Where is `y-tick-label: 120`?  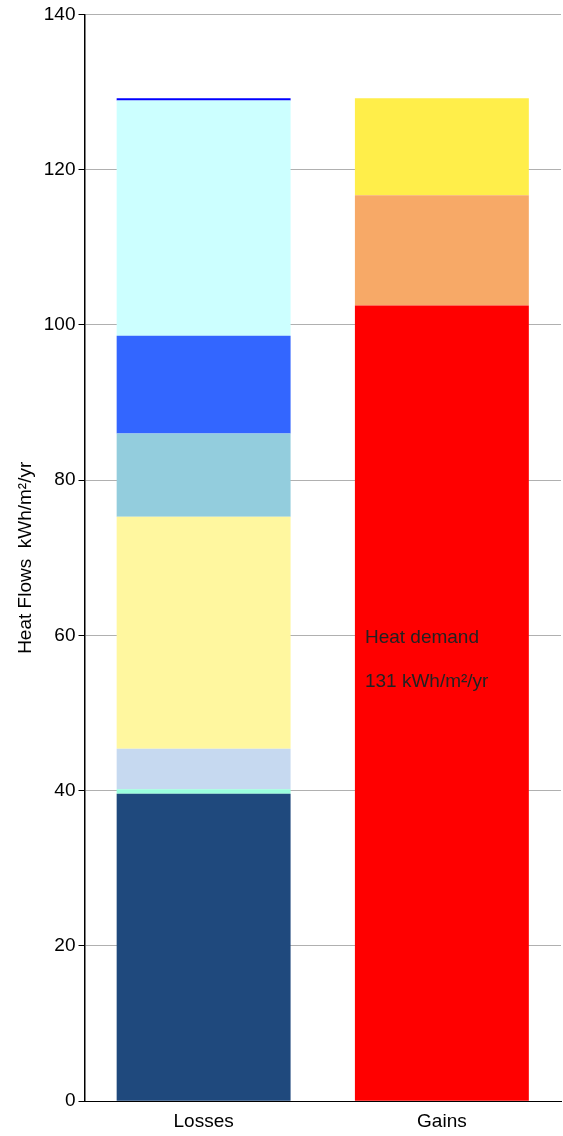 y-tick-label: 120 is located at coordinates (59, 168).